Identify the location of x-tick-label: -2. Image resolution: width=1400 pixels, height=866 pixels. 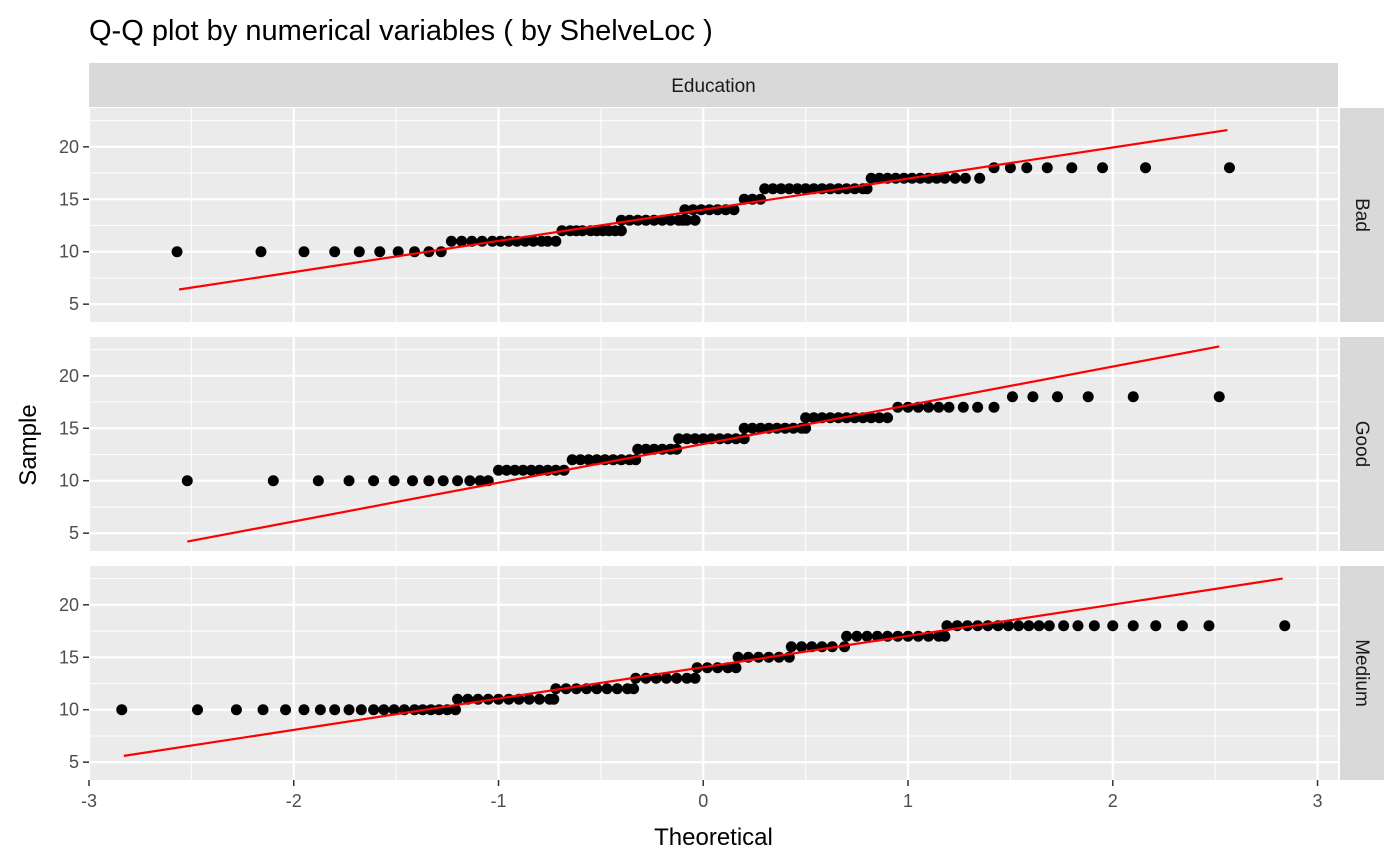
(294, 801).